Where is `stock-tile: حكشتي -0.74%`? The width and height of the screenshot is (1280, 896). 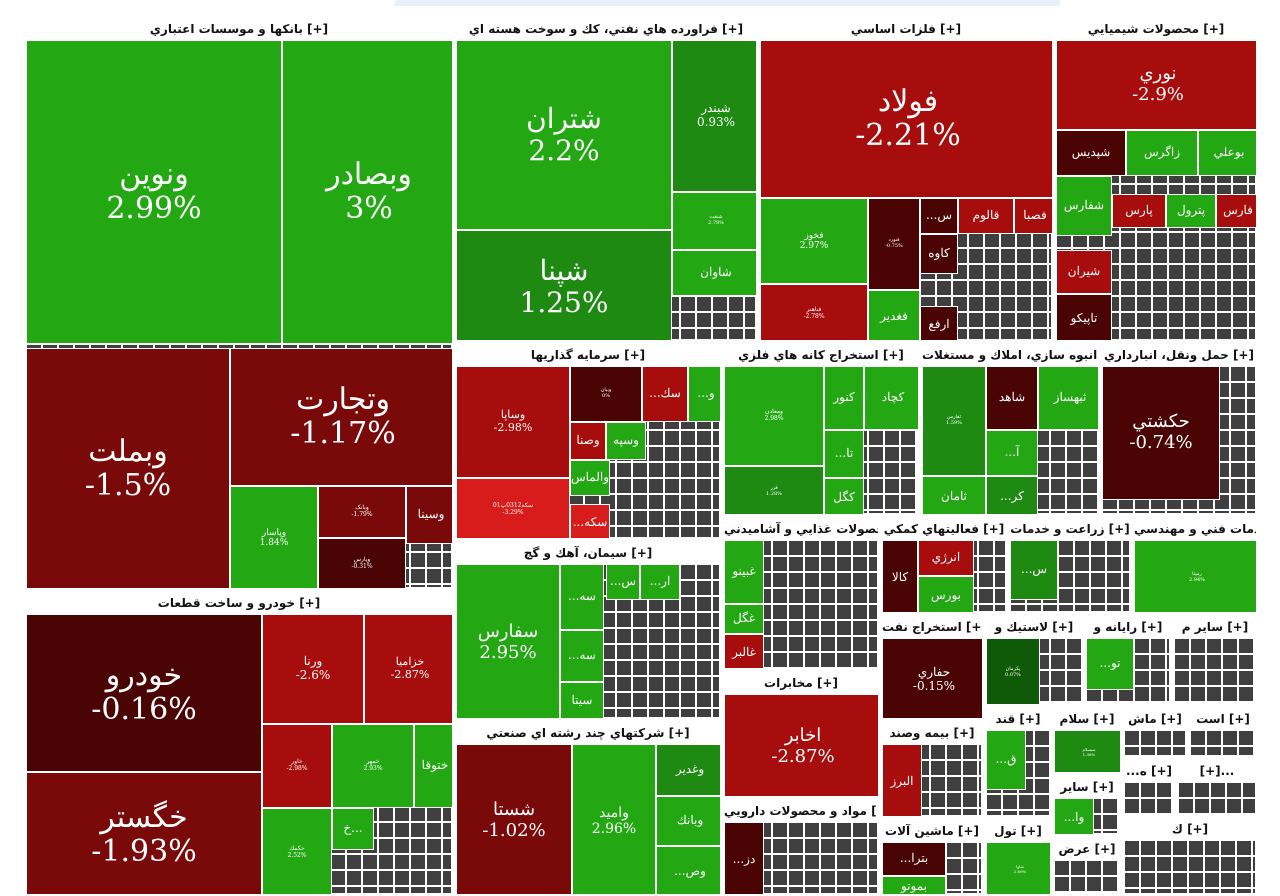 stock-tile: حكشتي -0.74% is located at coordinates (1161, 433).